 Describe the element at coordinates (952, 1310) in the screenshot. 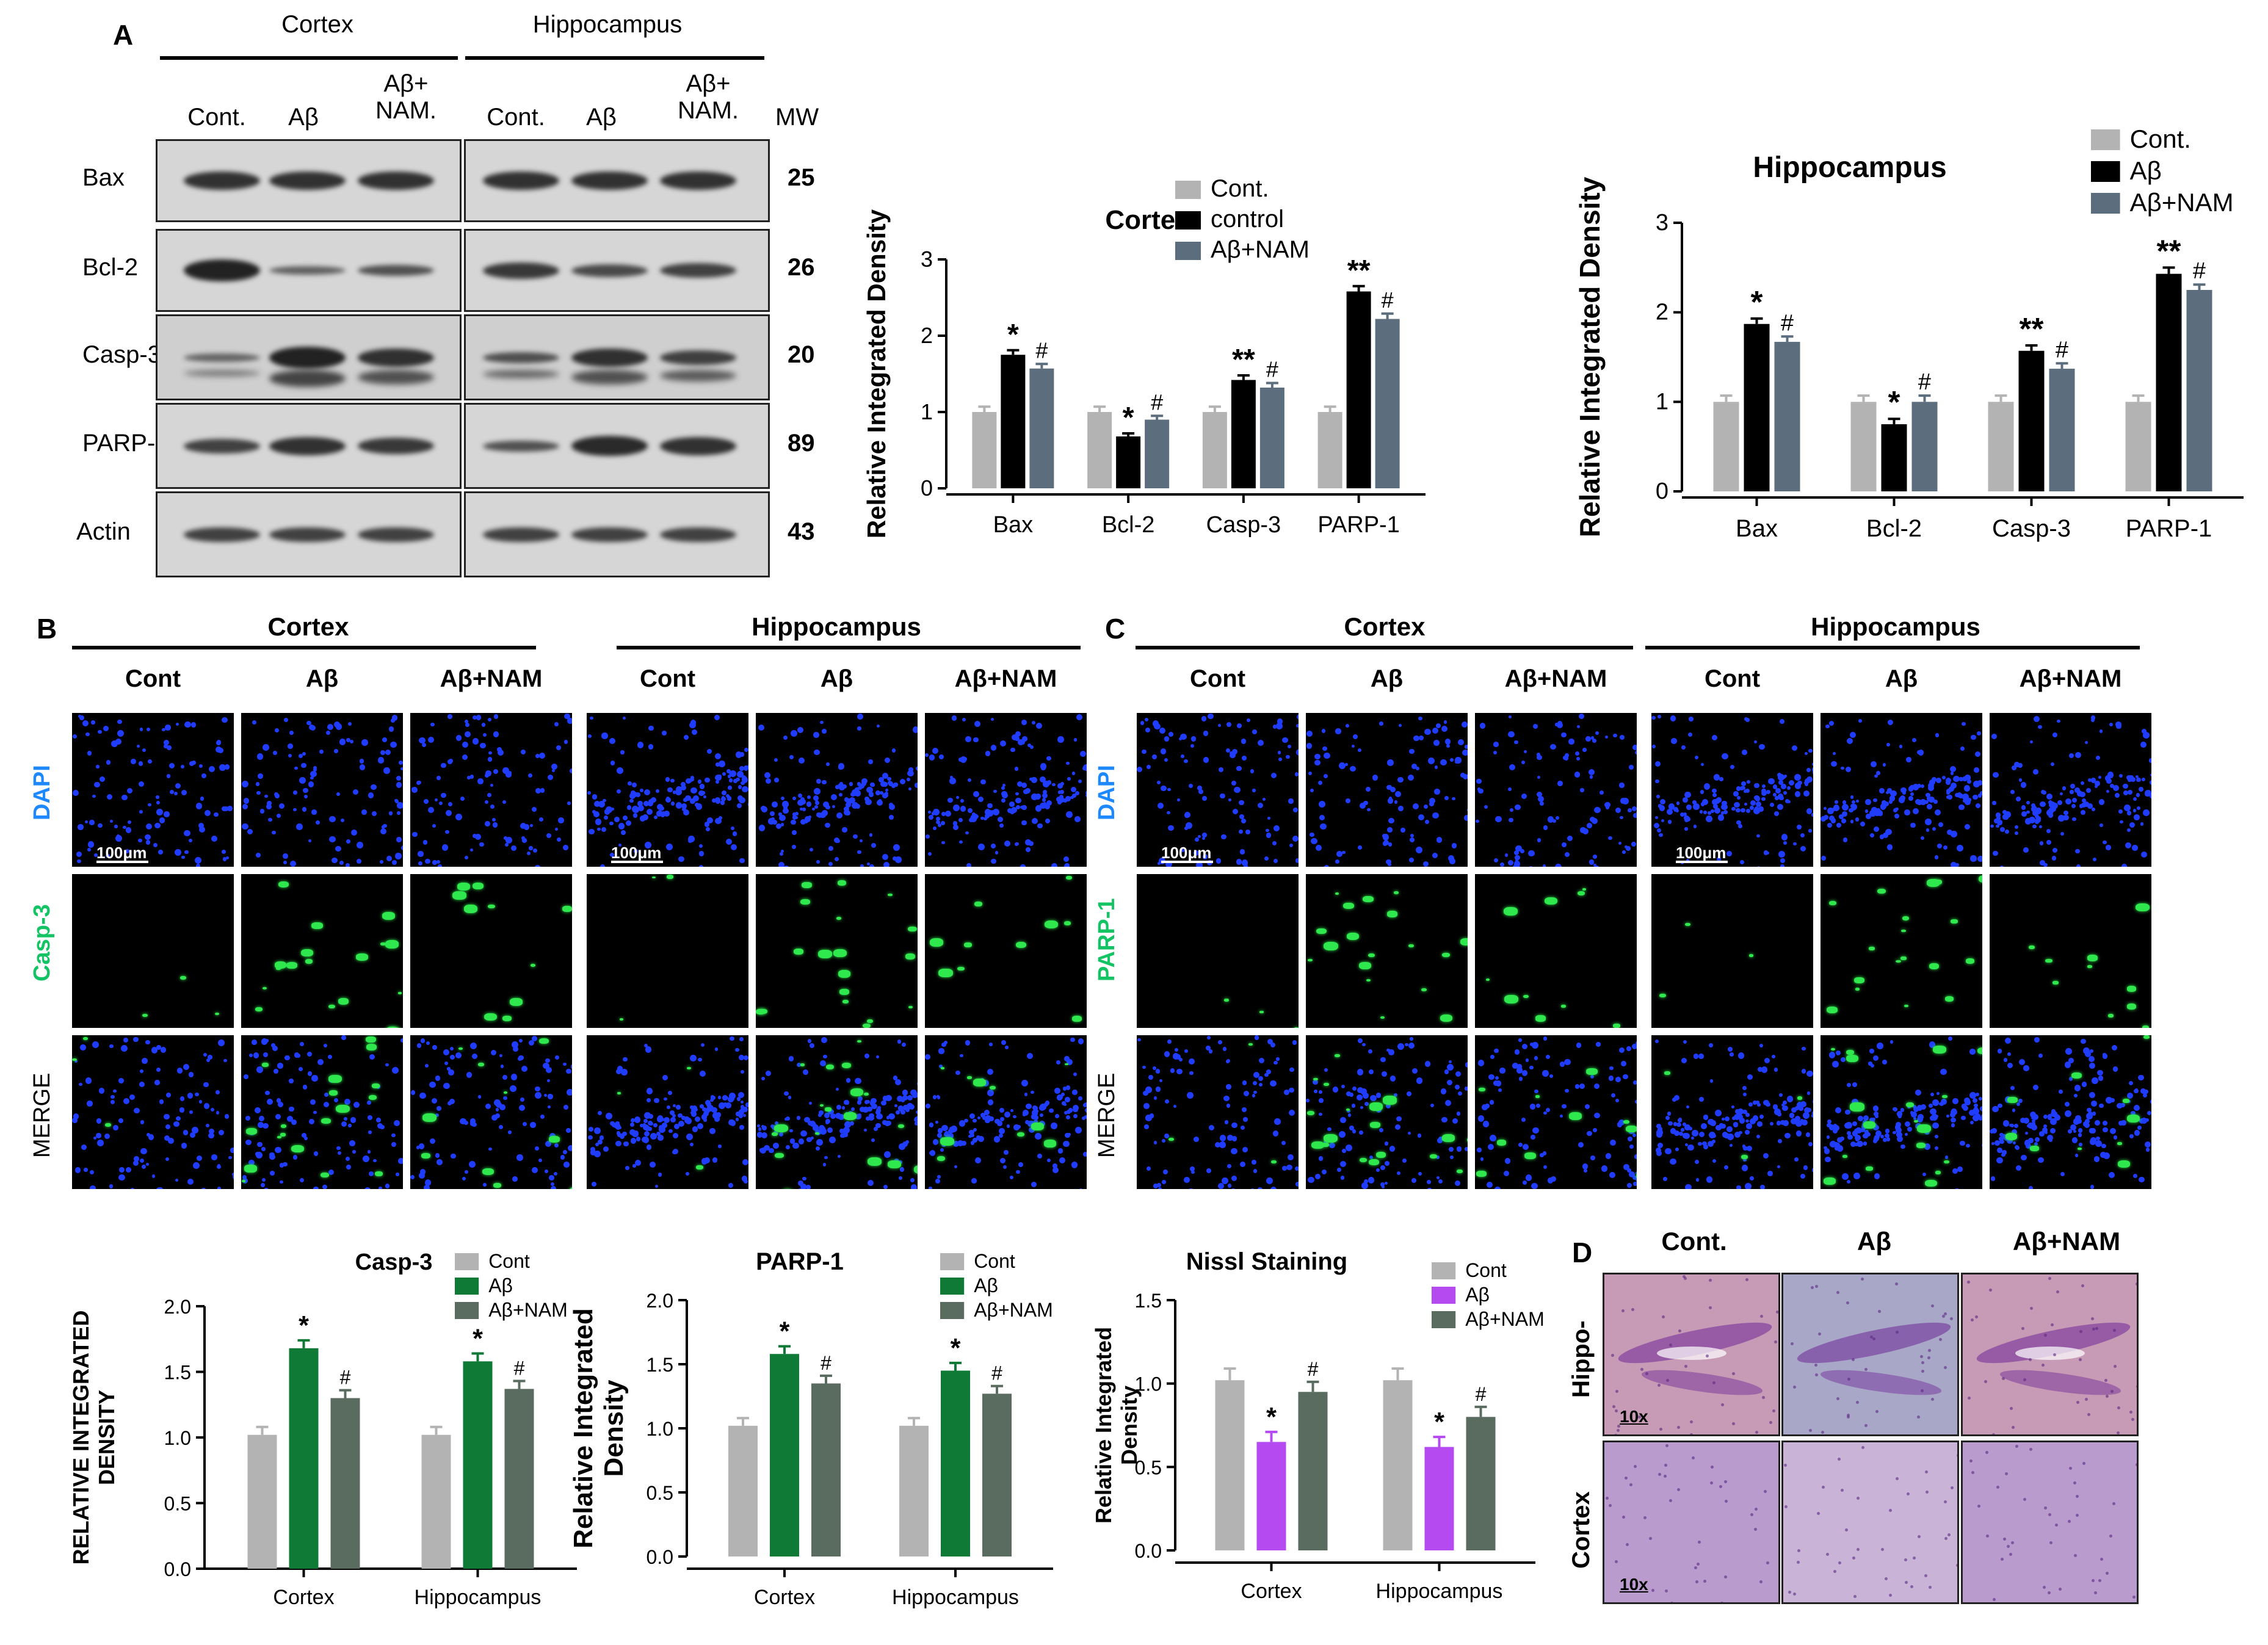

I see `legend-swatch` at that location.